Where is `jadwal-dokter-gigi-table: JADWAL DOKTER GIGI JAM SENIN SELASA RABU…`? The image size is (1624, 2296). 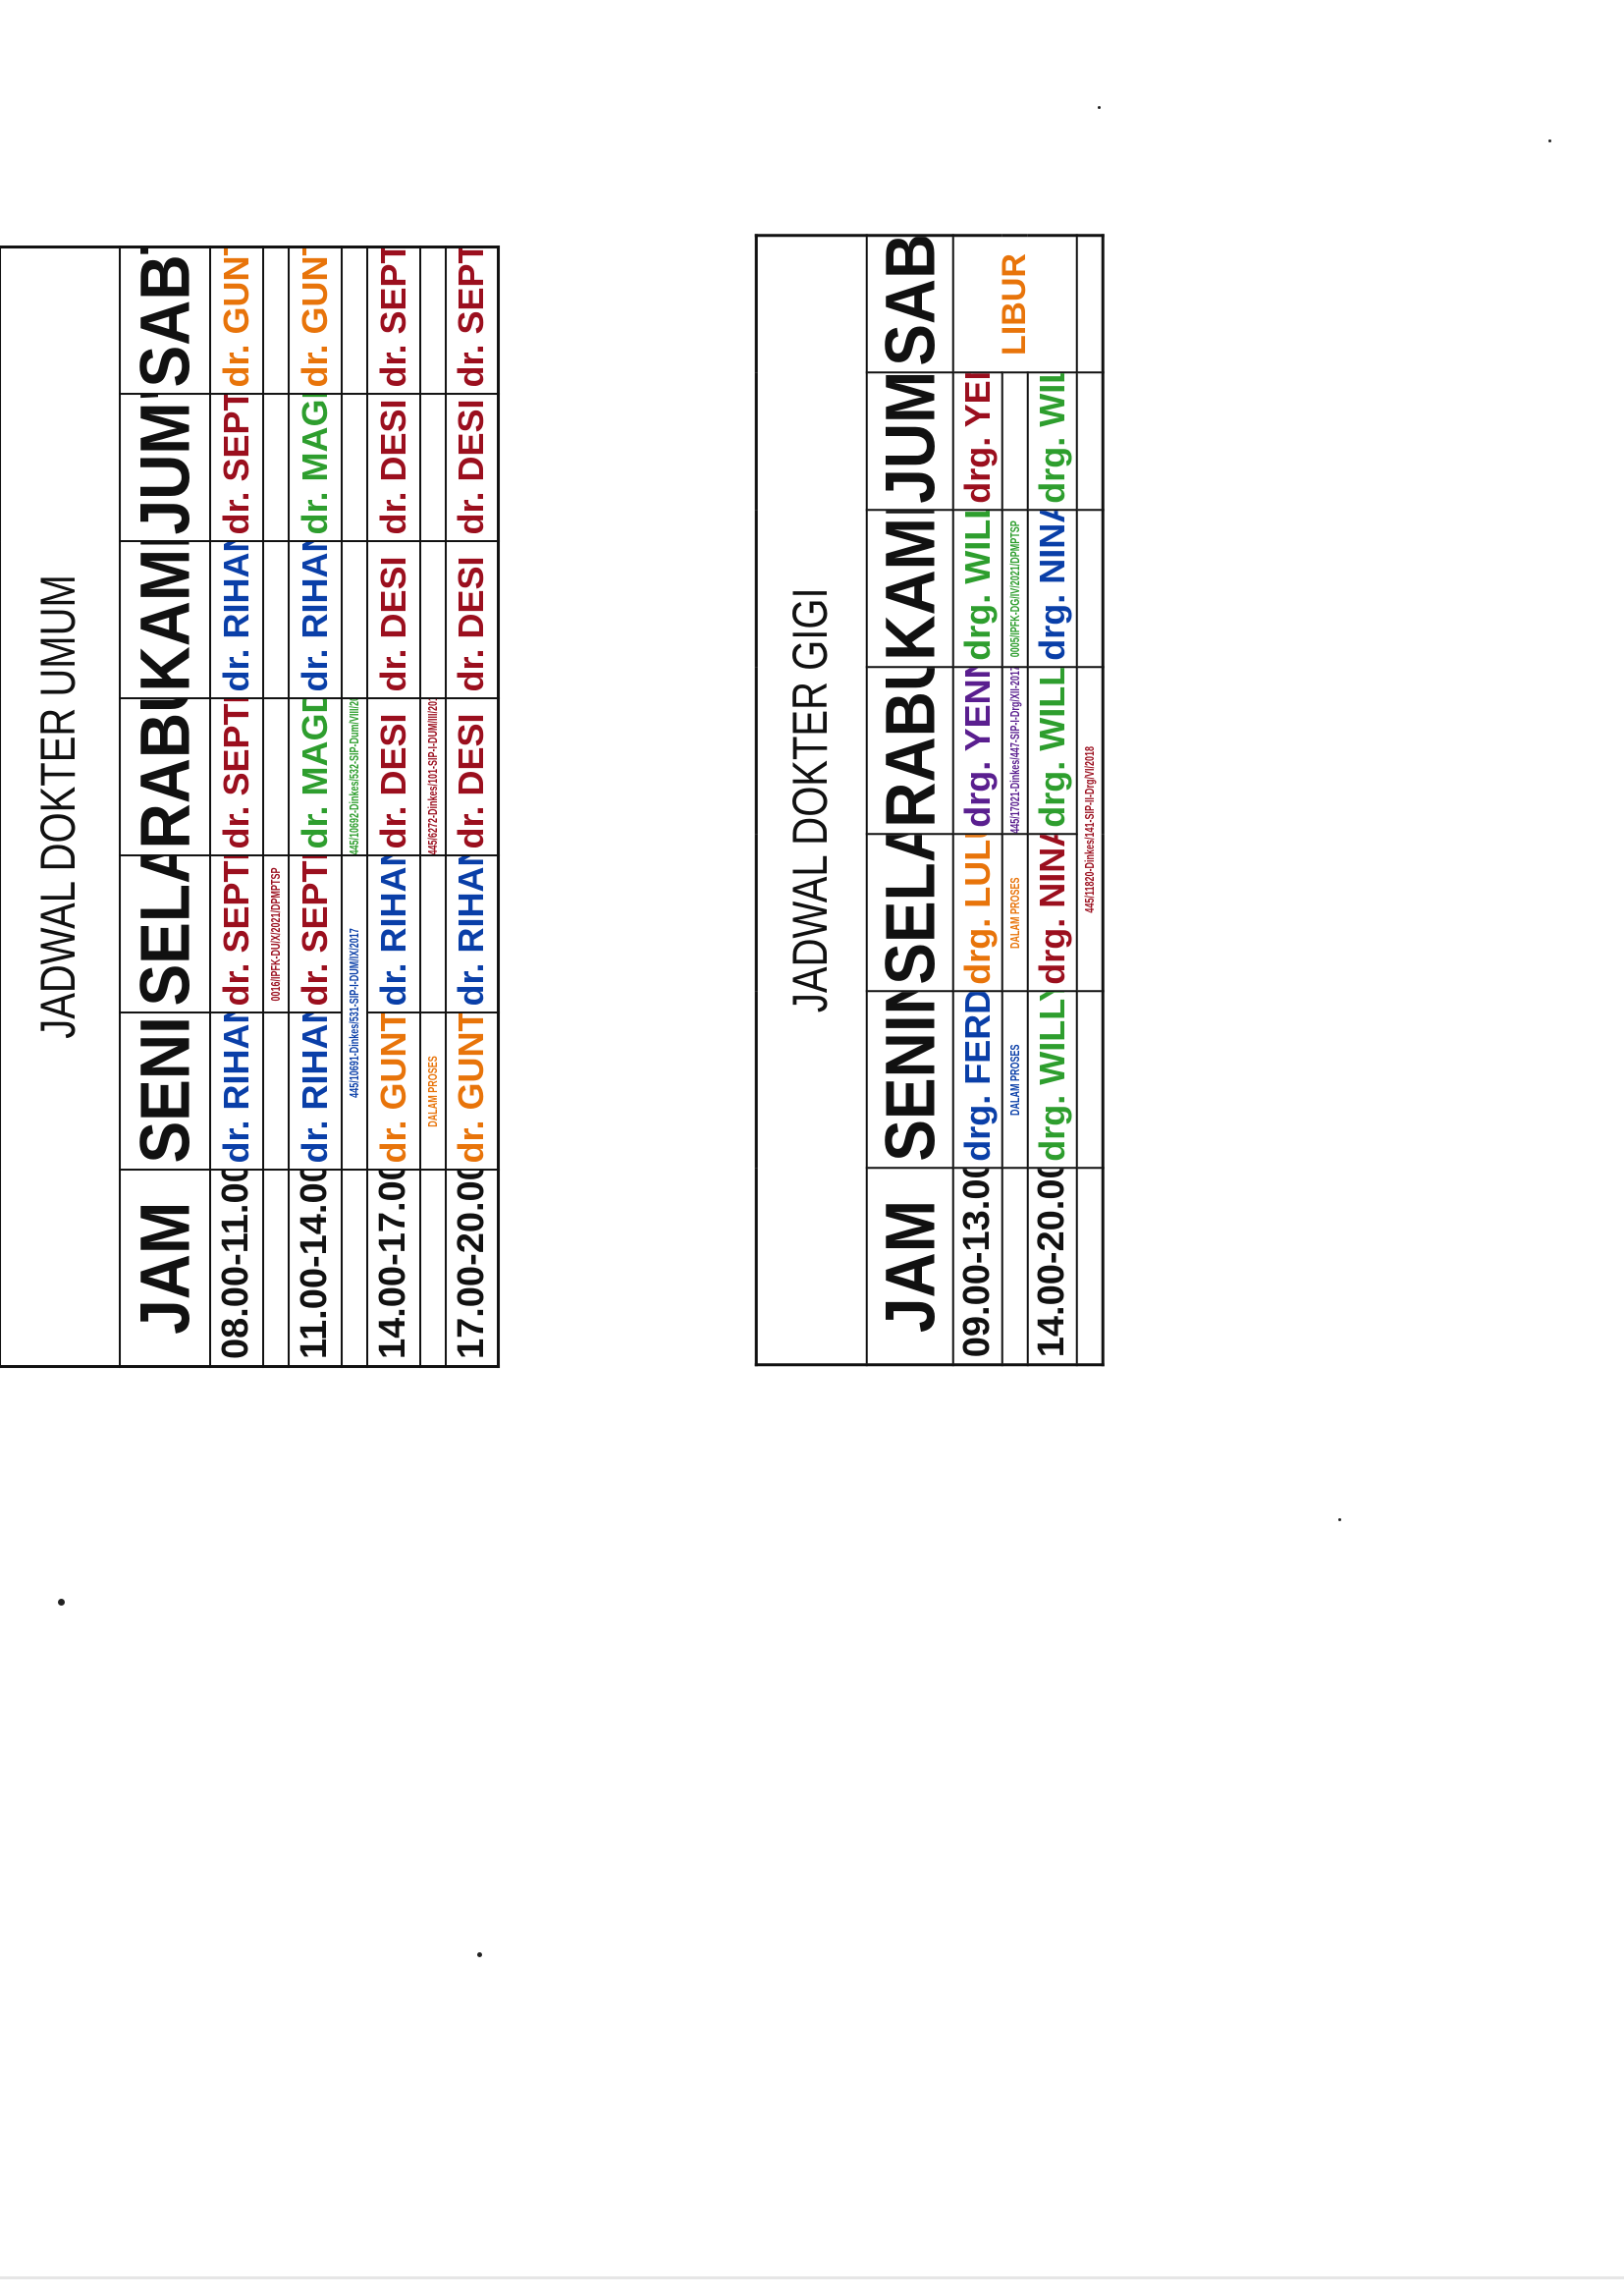
jadwal-dokter-gigi-table: JADWAL DOKTER GIGI JAM SENIN SELASA RABU… is located at coordinates (929, 800).